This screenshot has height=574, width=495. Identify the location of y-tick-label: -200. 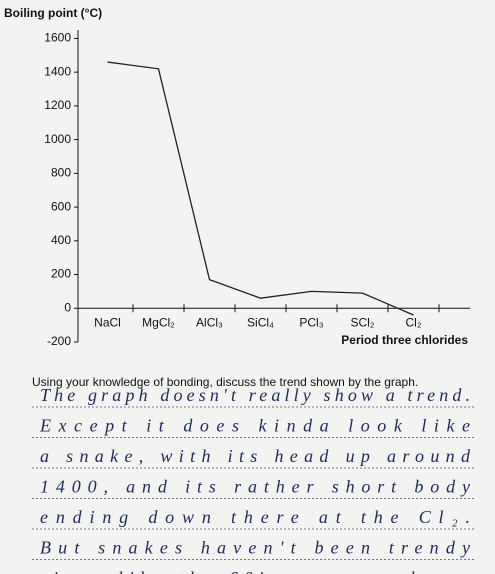
(59, 341).